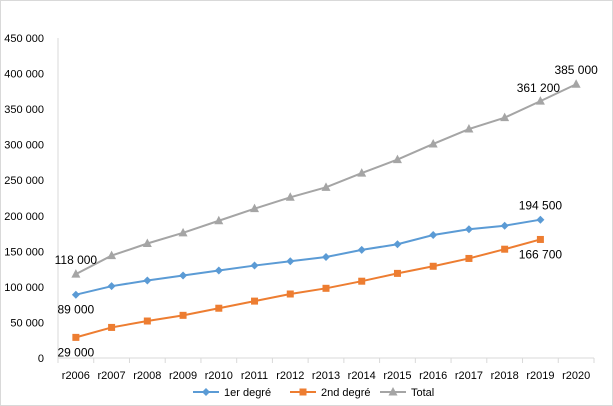  What do you see at coordinates (576, 70) in the screenshot?
I see `data-label: 385 000` at bounding box center [576, 70].